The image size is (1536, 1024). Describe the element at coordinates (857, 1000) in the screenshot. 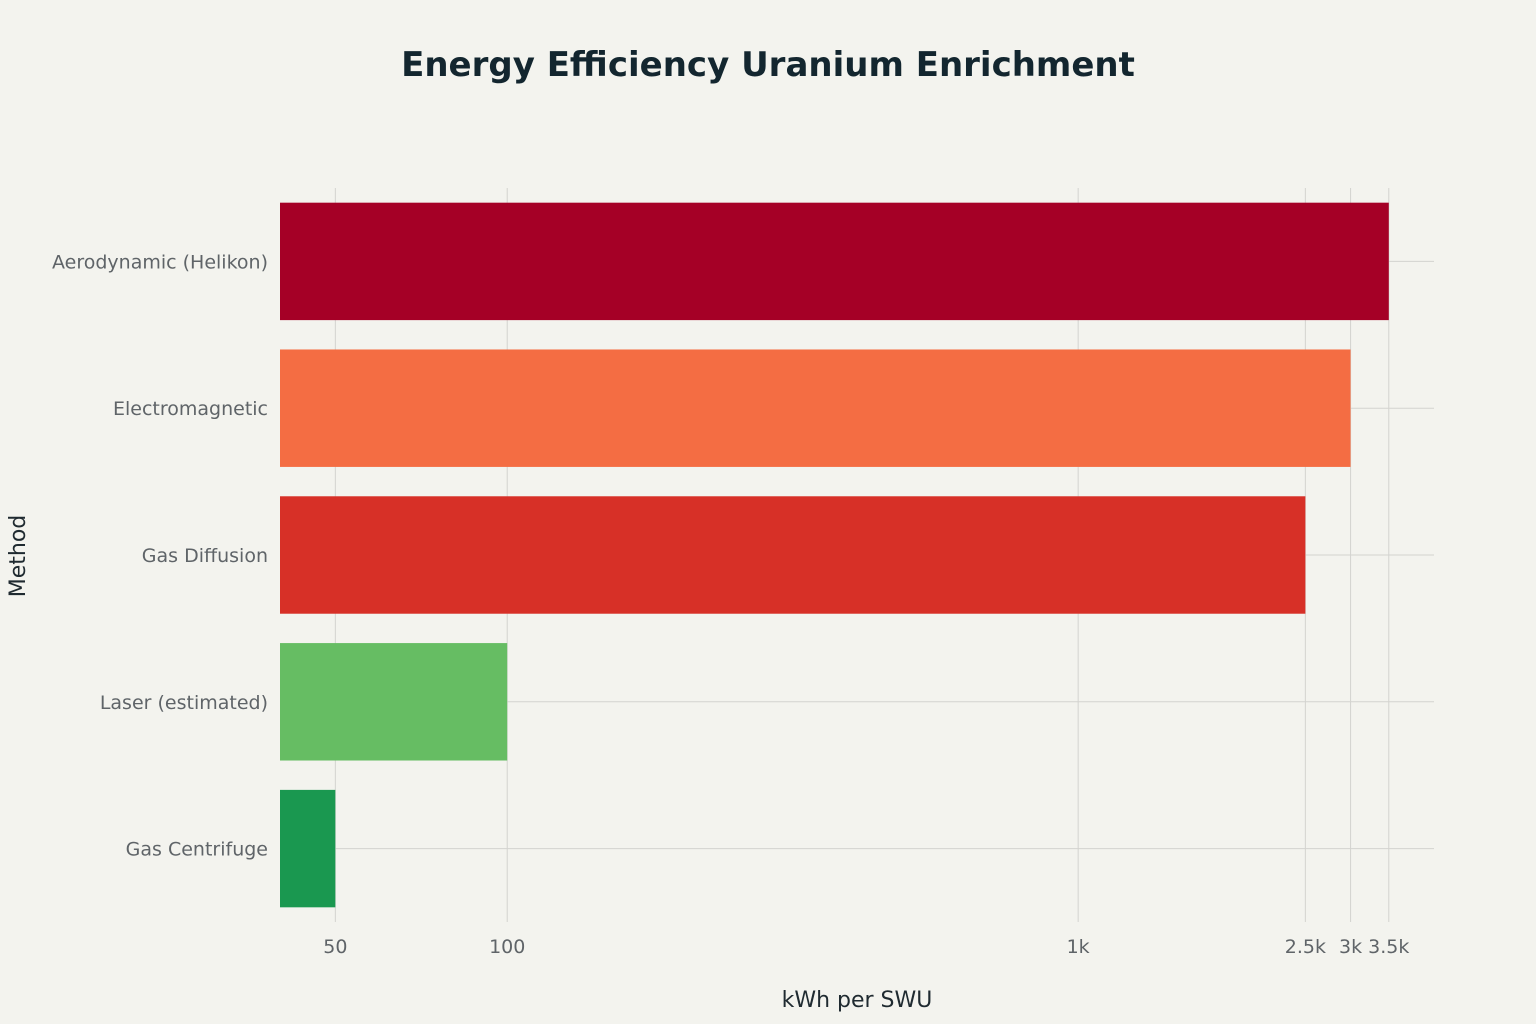

I see `x-axis-title: kWh per SWU` at that location.